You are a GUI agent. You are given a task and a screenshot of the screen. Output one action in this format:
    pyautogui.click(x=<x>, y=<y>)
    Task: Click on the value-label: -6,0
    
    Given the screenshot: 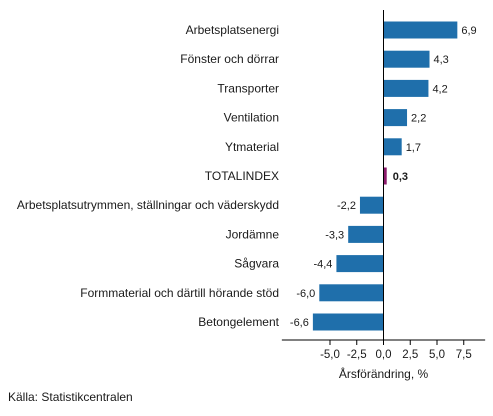 What is the action you would take?
    pyautogui.click(x=305, y=294)
    